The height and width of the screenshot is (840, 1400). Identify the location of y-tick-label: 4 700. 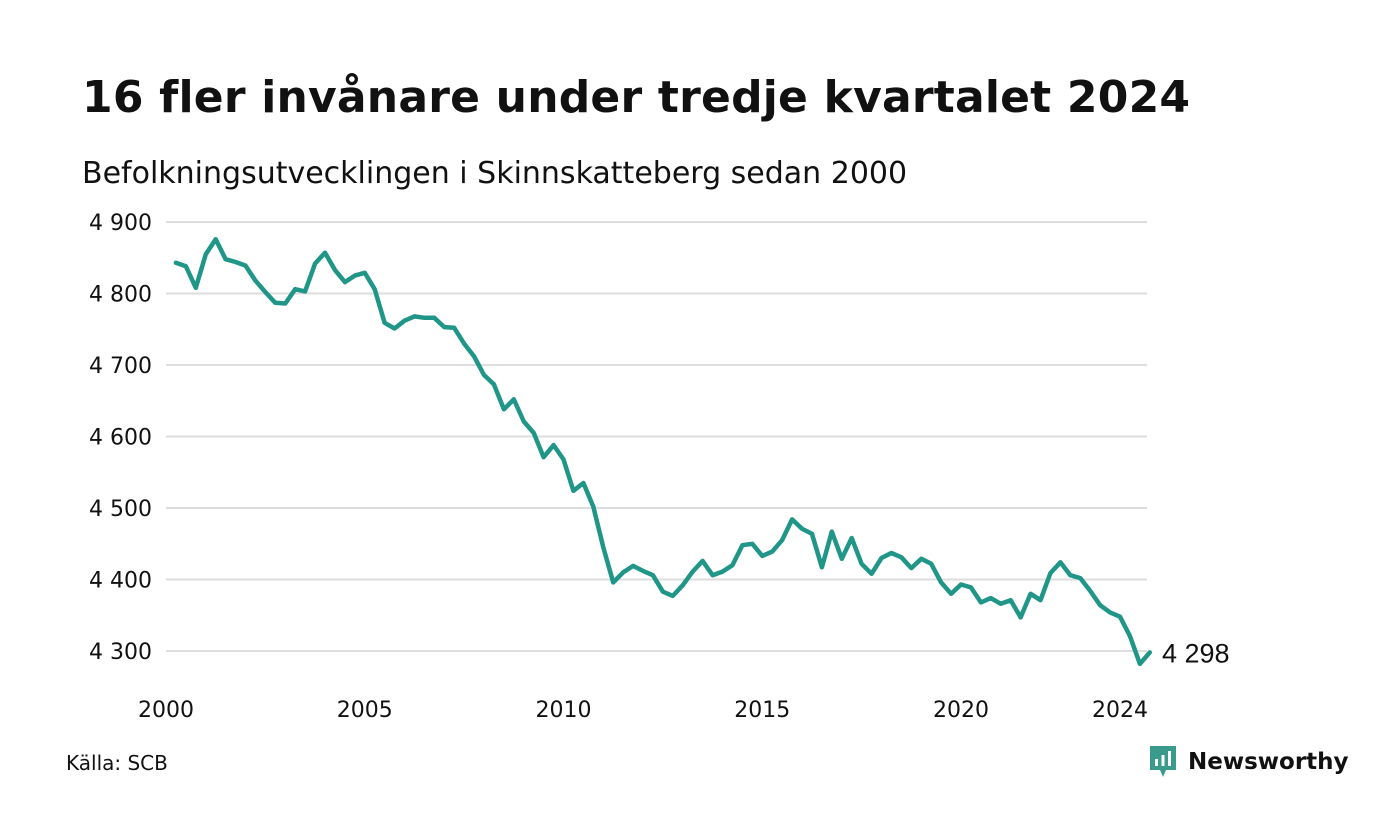
(120, 366).